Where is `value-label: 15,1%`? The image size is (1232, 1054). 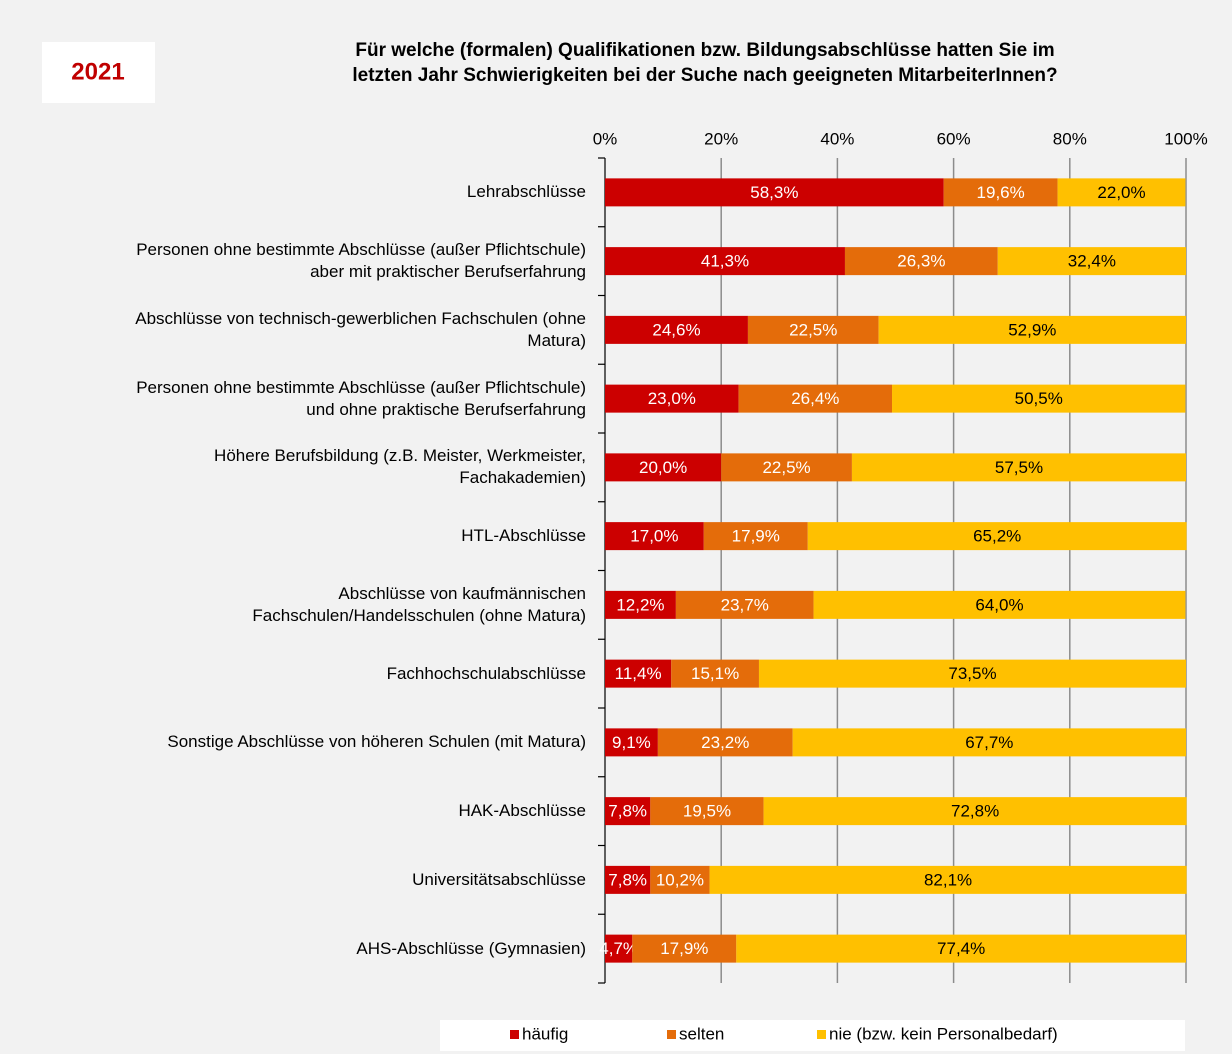 value-label: 15,1% is located at coordinates (715, 673).